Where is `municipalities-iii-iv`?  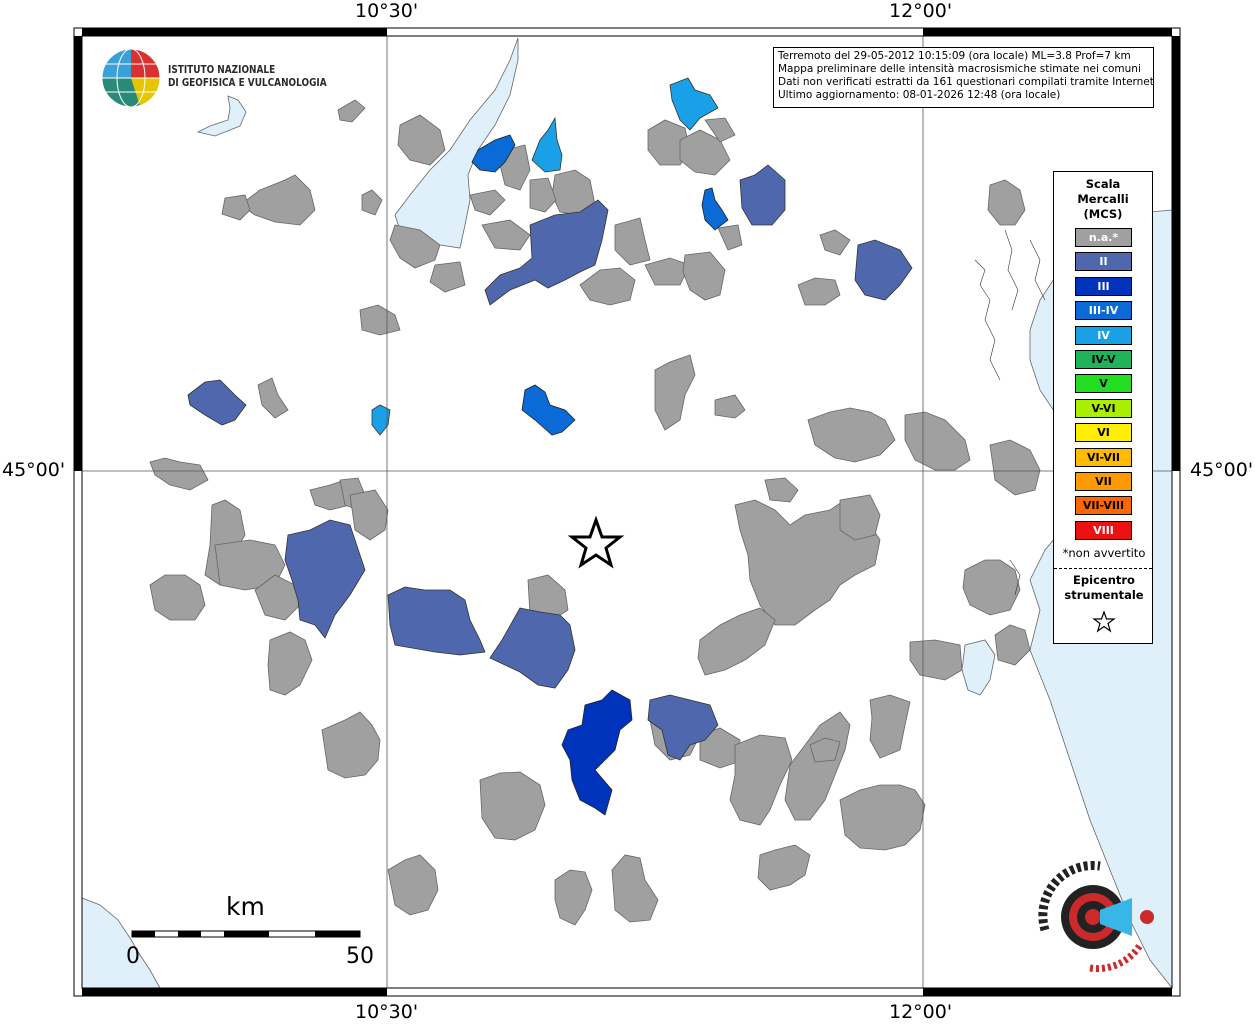 municipalities-iii-iv is located at coordinates (600, 285).